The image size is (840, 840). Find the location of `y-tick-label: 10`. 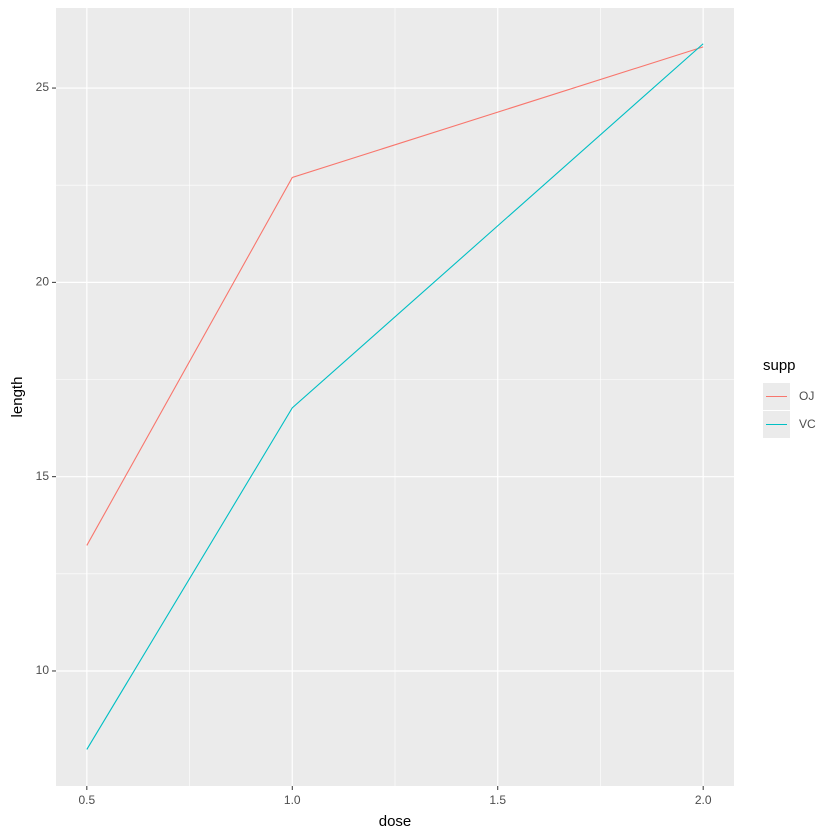

y-tick-label: 10 is located at coordinates (43, 670).